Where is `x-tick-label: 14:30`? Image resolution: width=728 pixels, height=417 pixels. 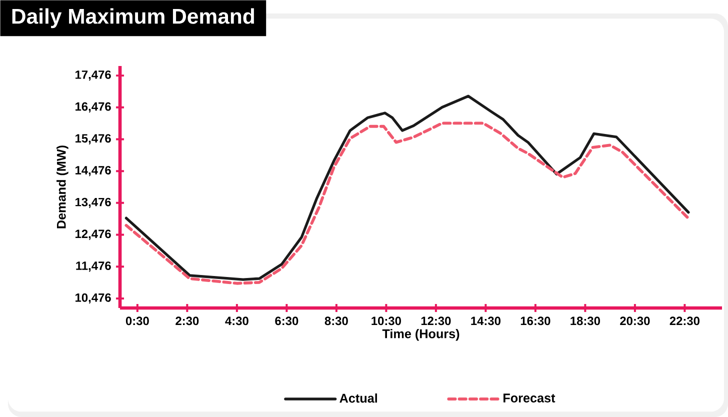
x-tick-label: 14:30 is located at coordinates (485, 321).